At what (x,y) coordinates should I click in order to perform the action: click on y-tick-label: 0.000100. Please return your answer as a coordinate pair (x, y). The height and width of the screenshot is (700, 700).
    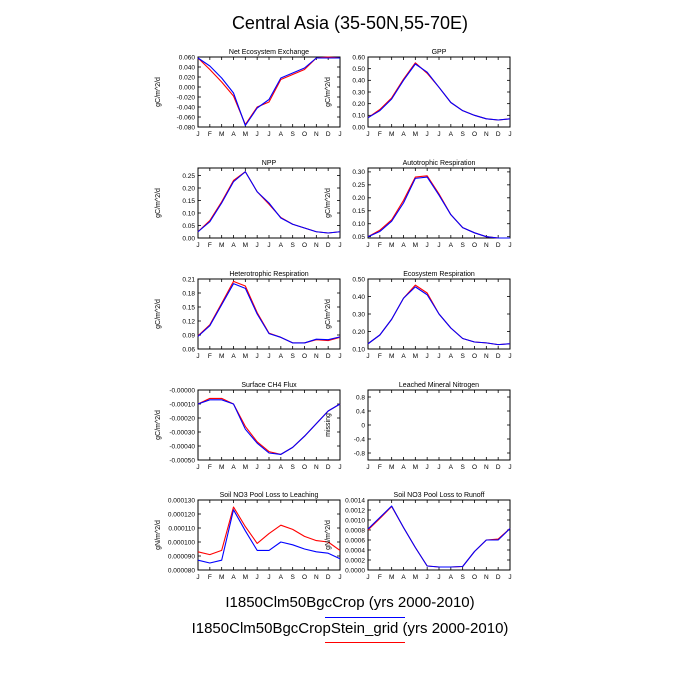
    Looking at the image, I should click on (181, 542).